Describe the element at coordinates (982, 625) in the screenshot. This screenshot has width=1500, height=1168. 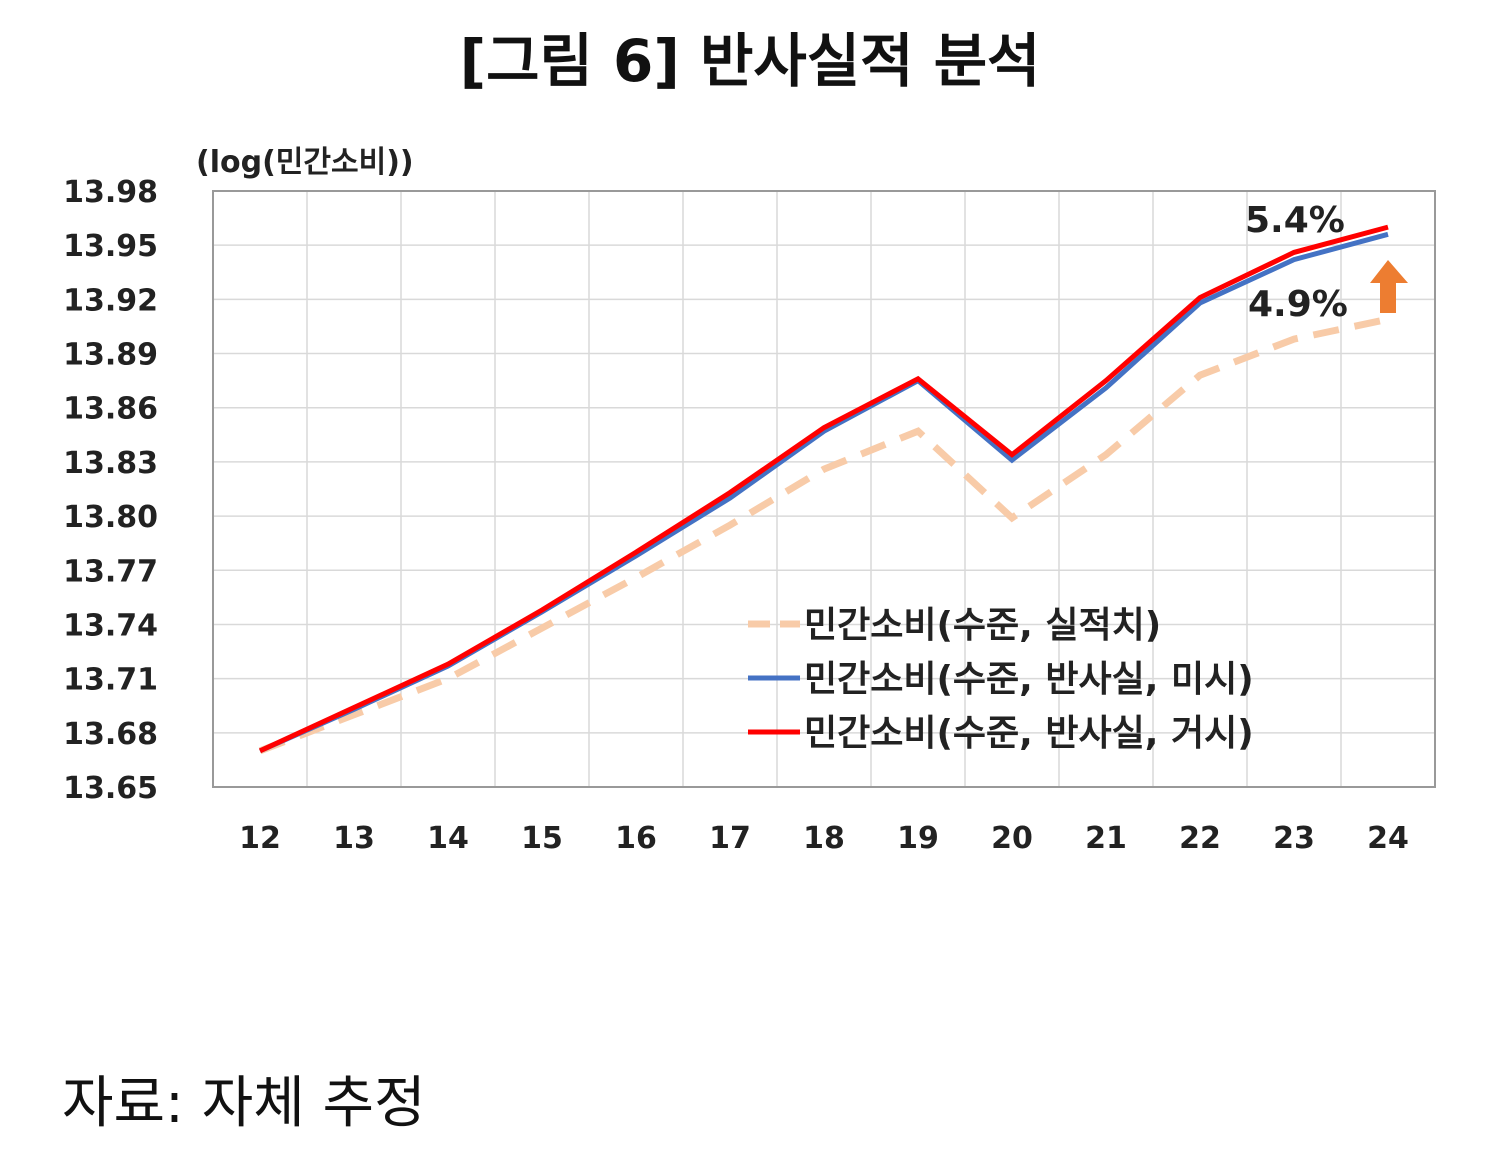
I see `legend-label-0: 민간소비(수준, 실적치)` at that location.